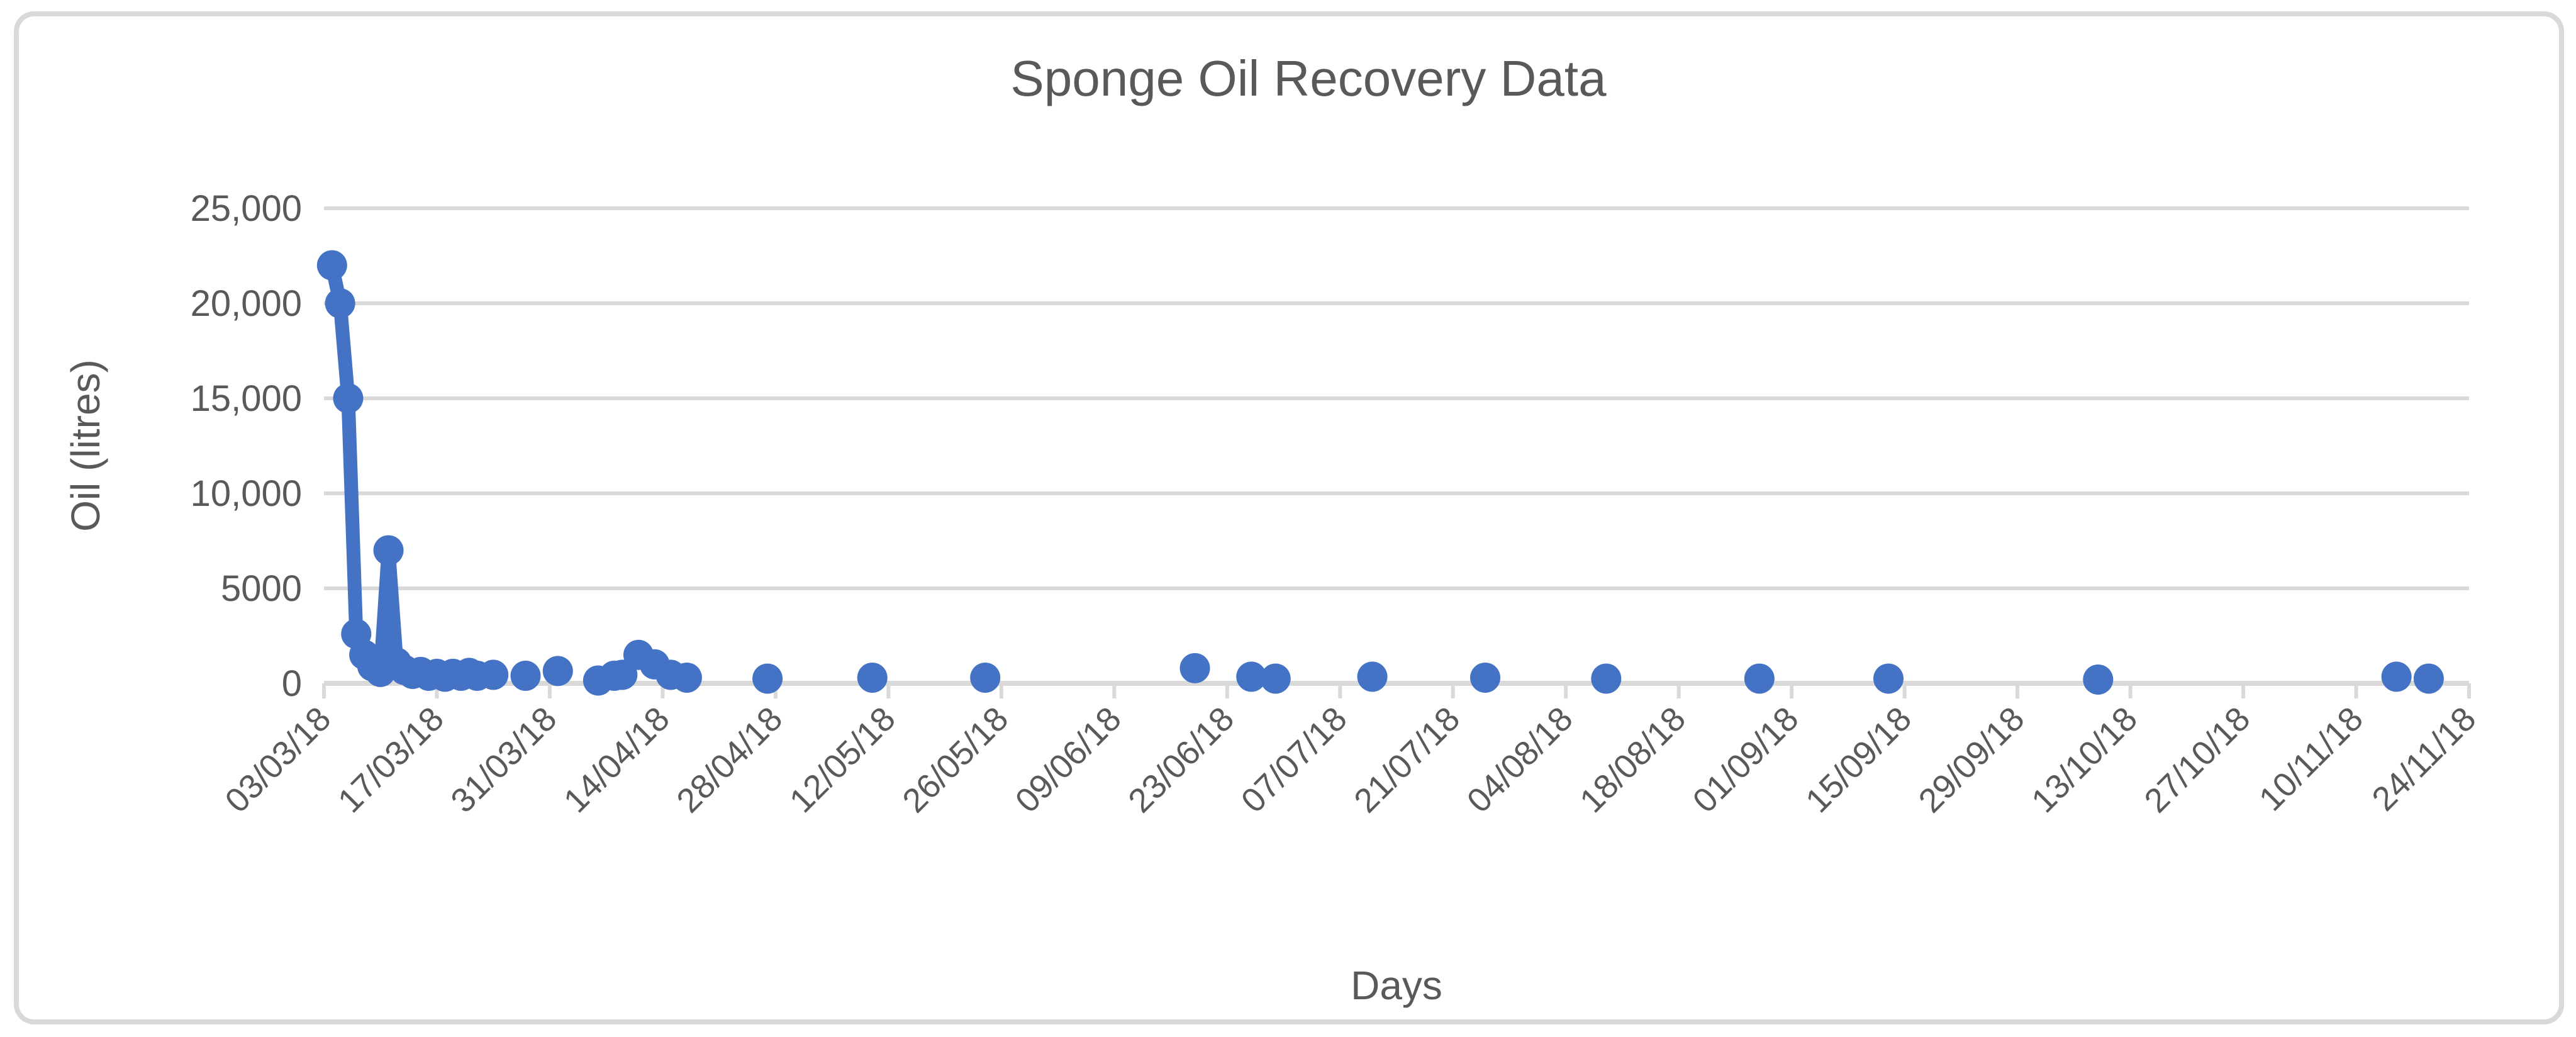 Image resolution: width=2576 pixels, height=1037 pixels. I want to click on x-tick-label: 10/11/18, so click(2311, 759).